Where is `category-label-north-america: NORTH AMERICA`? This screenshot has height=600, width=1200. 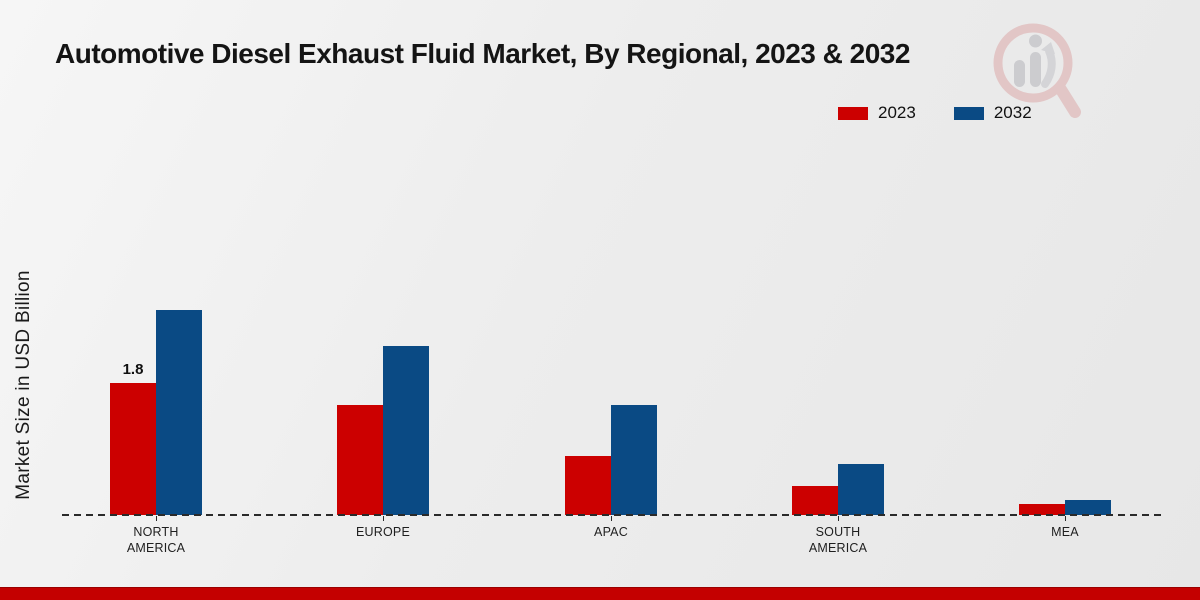
category-label-north-america: NORTH AMERICA is located at coordinates (156, 540).